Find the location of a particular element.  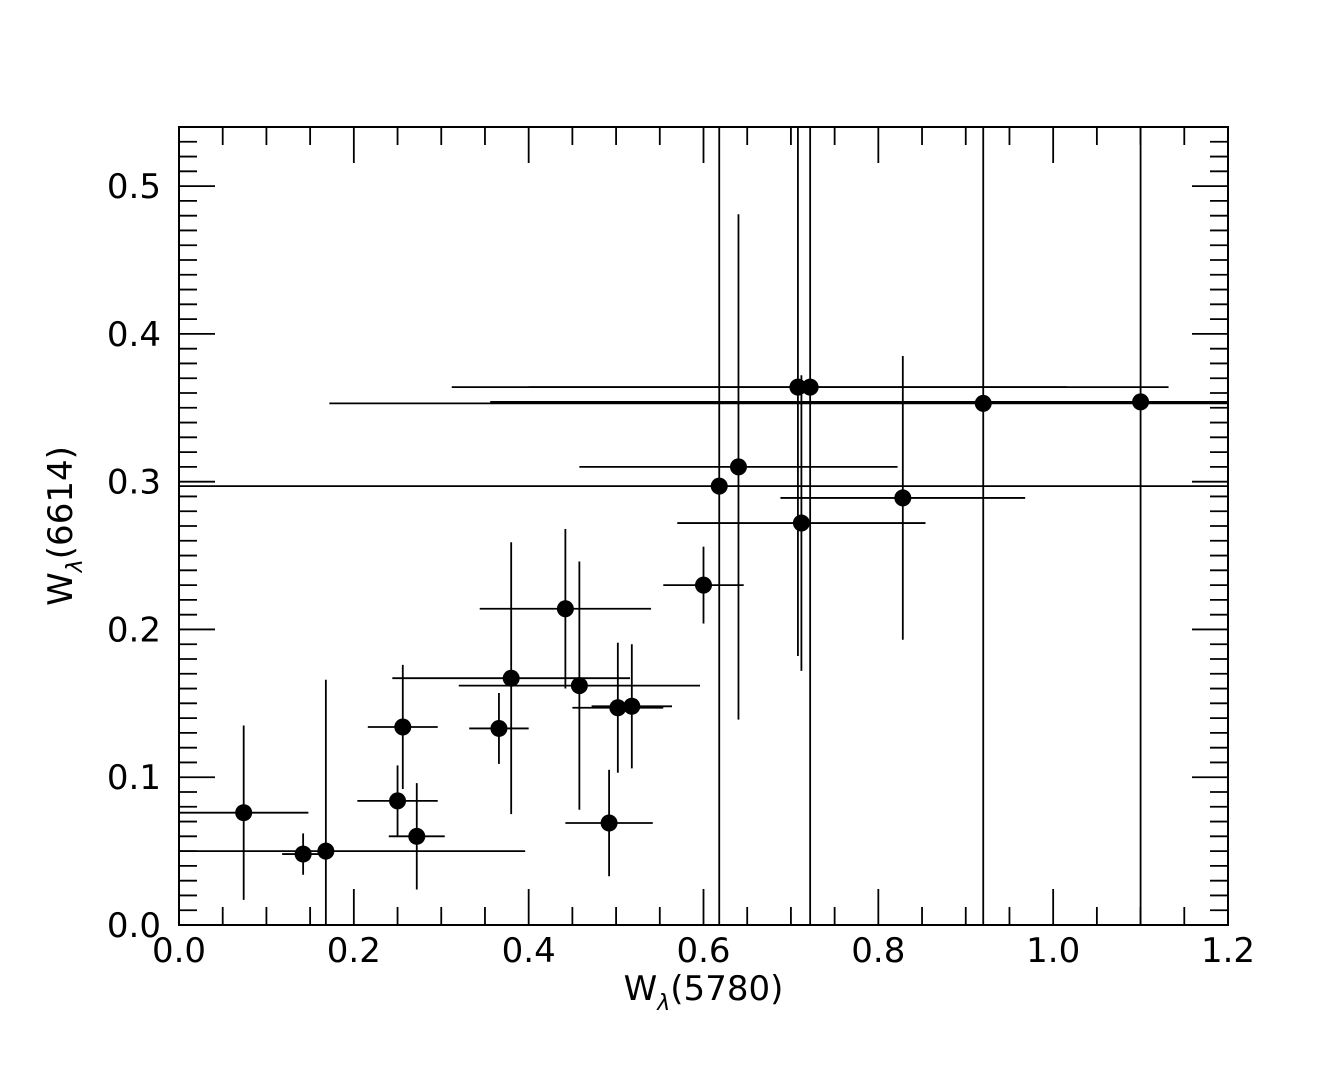

y-tick-label: 0.2 is located at coordinates (134, 630).